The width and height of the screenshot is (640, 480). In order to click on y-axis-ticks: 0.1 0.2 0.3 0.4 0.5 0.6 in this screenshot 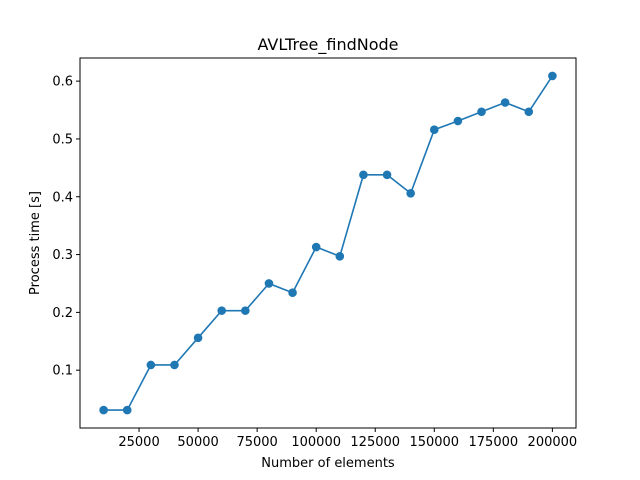, I will do `click(66, 227)`.